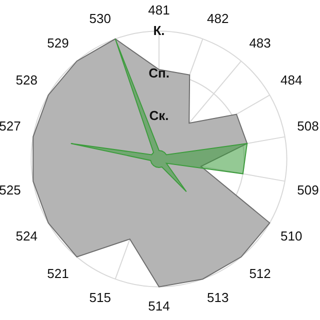 This screenshot has height=320, width=320. I want to click on y-tick-label: К., so click(159, 30).